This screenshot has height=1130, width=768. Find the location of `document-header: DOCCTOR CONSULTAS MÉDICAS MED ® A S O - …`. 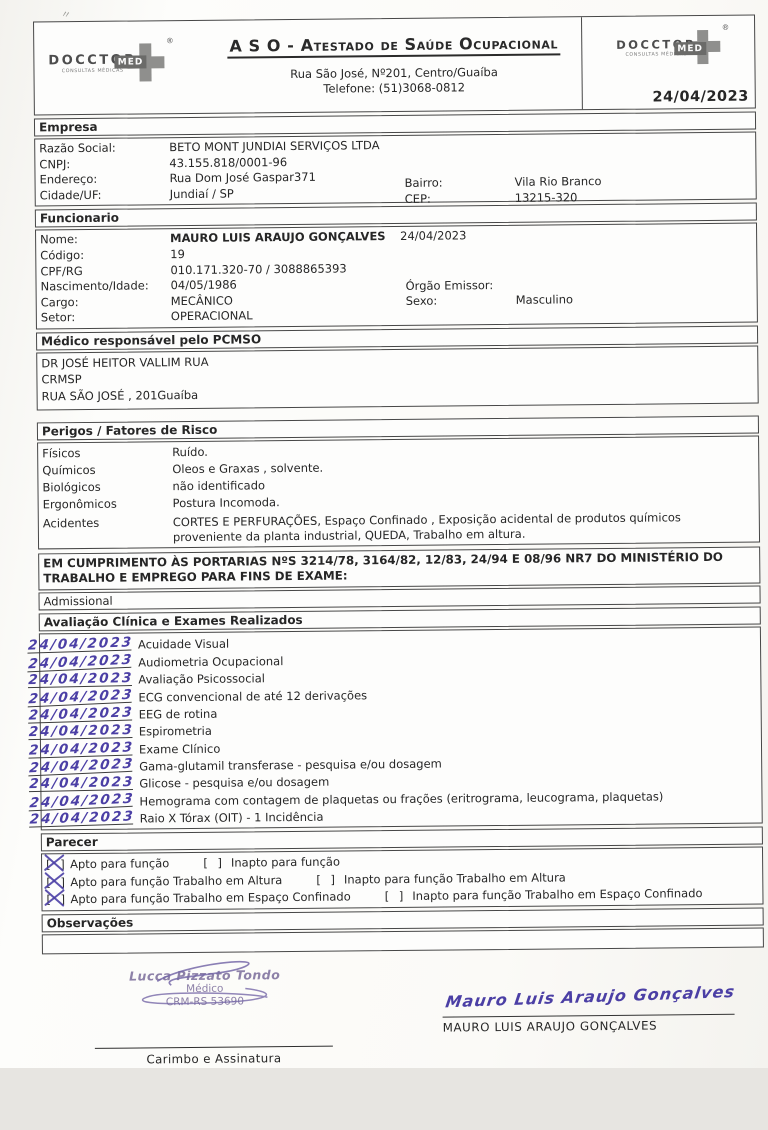

document-header: DOCCTOR CONSULTAS MÉDICAS MED ® A S O - … is located at coordinates (394, 65).